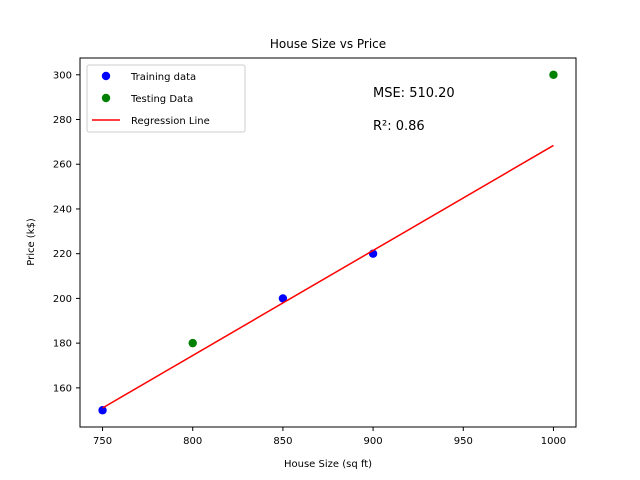 Image resolution: width=640 pixels, height=480 pixels. What do you see at coordinates (31, 242) in the screenshot?
I see `y-axis-label: Price (k$)` at bounding box center [31, 242].